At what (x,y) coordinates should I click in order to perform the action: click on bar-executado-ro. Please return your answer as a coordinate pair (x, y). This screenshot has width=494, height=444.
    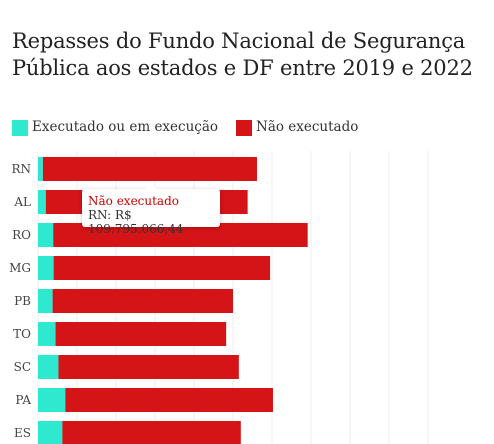
    Looking at the image, I should click on (46, 235).